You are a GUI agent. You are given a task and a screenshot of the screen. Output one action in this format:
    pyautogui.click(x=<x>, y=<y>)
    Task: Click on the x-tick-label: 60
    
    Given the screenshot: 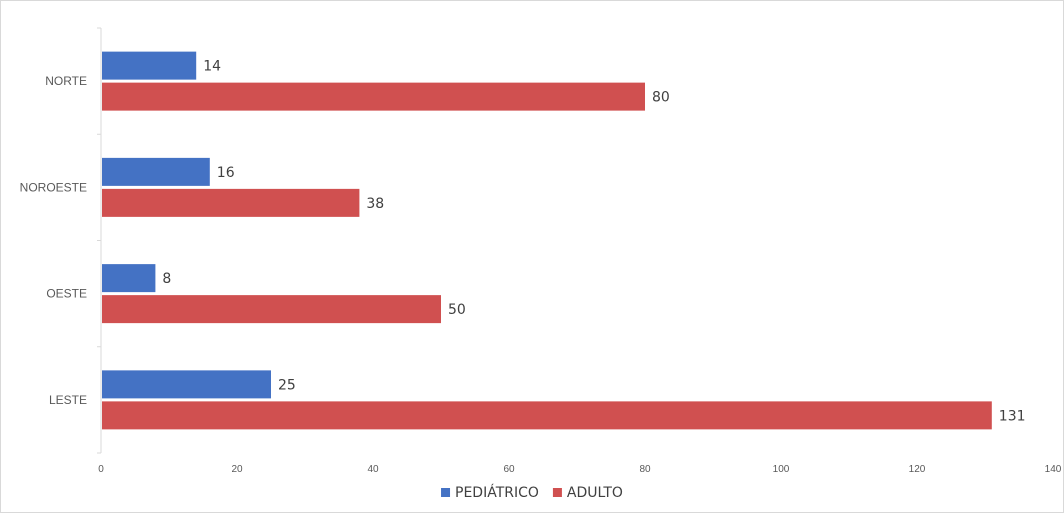 What is the action you would take?
    pyautogui.click(x=509, y=469)
    